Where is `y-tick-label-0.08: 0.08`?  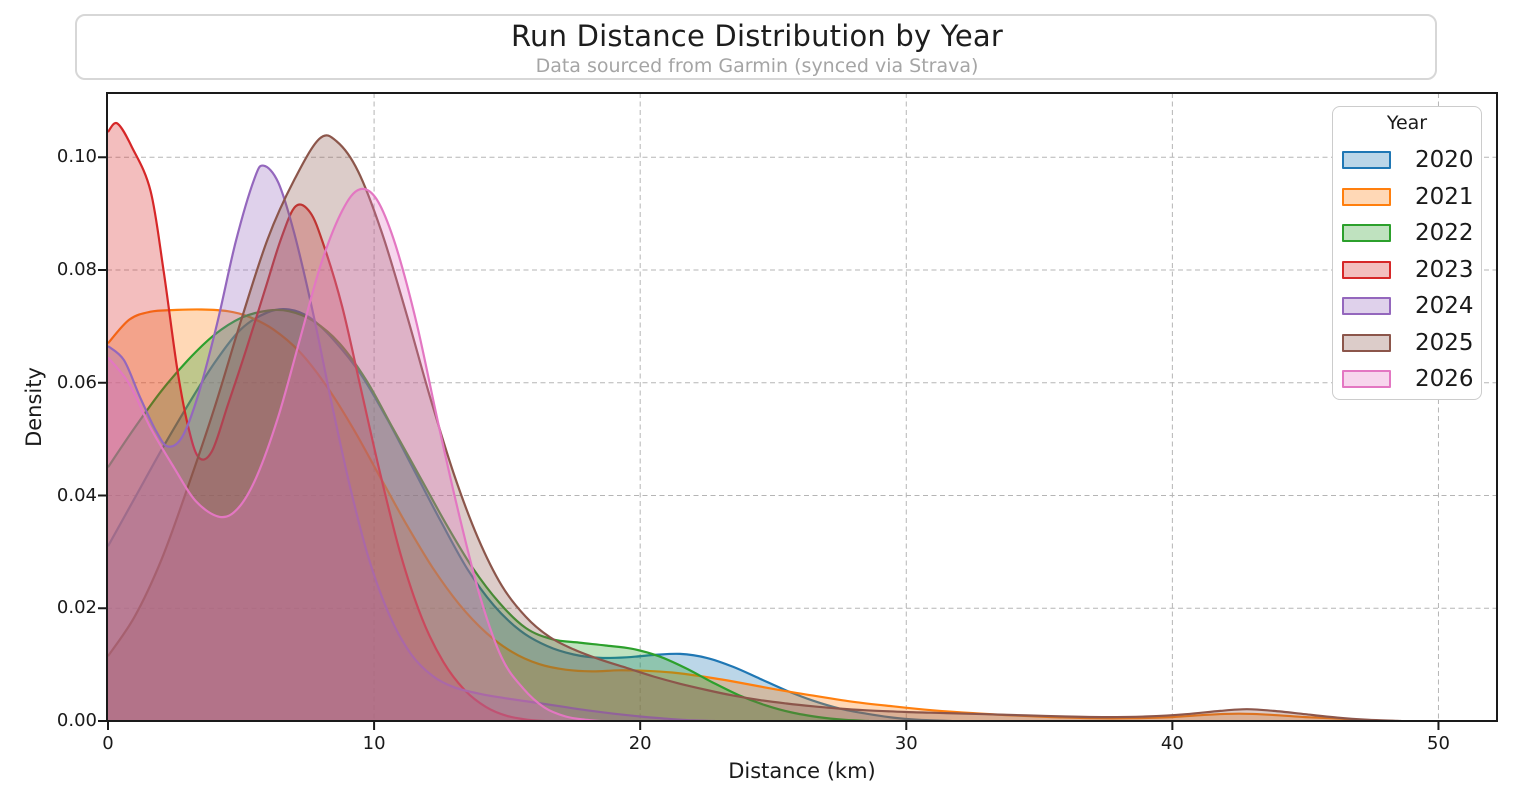
y-tick-label-0.08: 0.08 is located at coordinates (76, 269).